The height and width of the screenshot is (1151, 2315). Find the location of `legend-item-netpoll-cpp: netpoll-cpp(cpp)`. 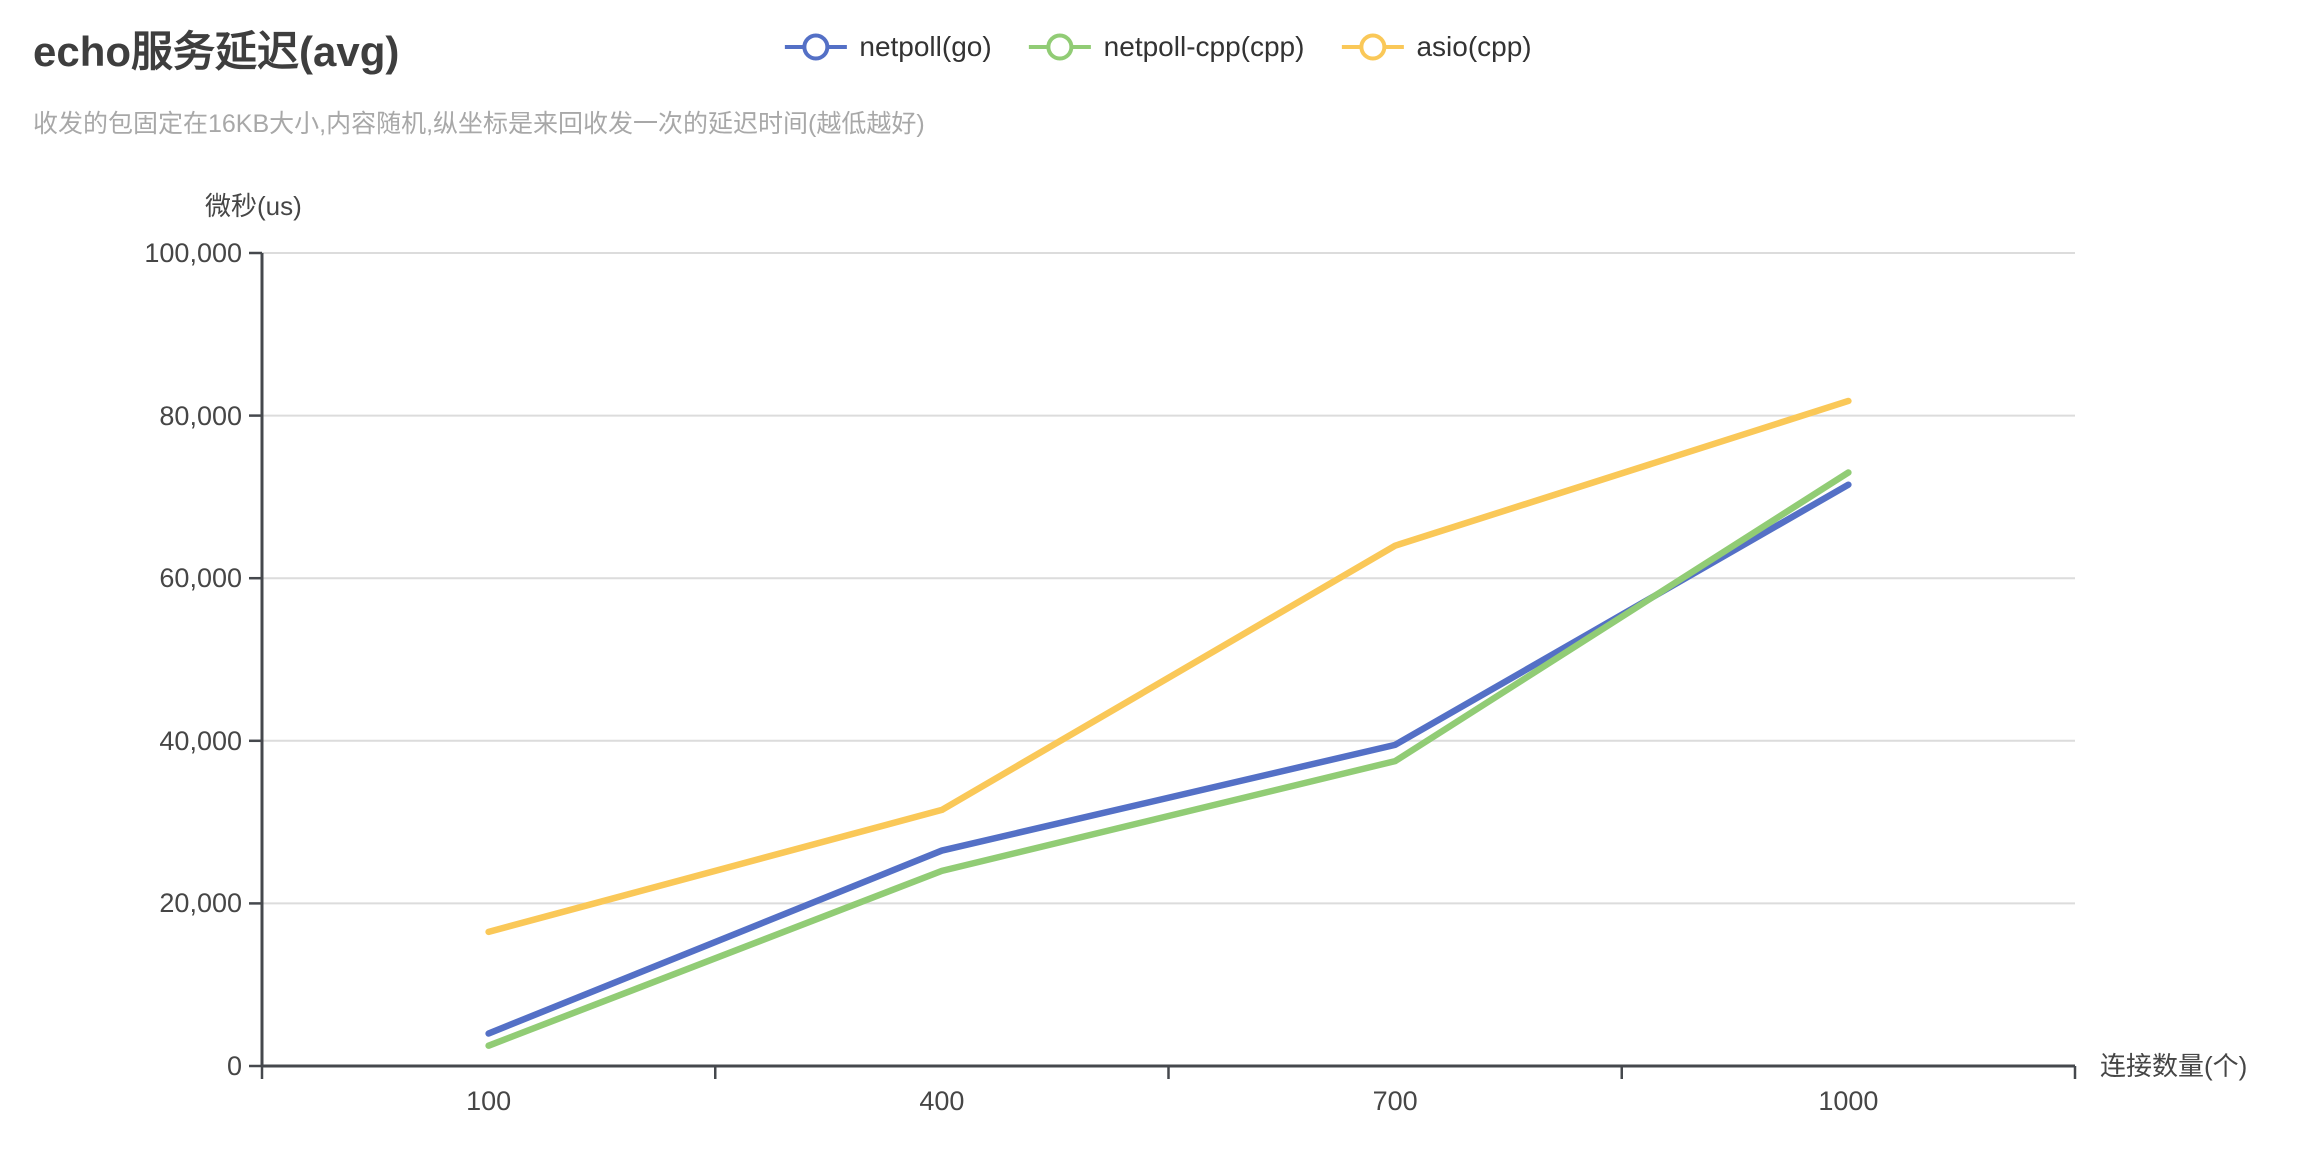

legend-item-netpoll-cpp: netpoll-cpp(cpp) is located at coordinates (1166, 47).